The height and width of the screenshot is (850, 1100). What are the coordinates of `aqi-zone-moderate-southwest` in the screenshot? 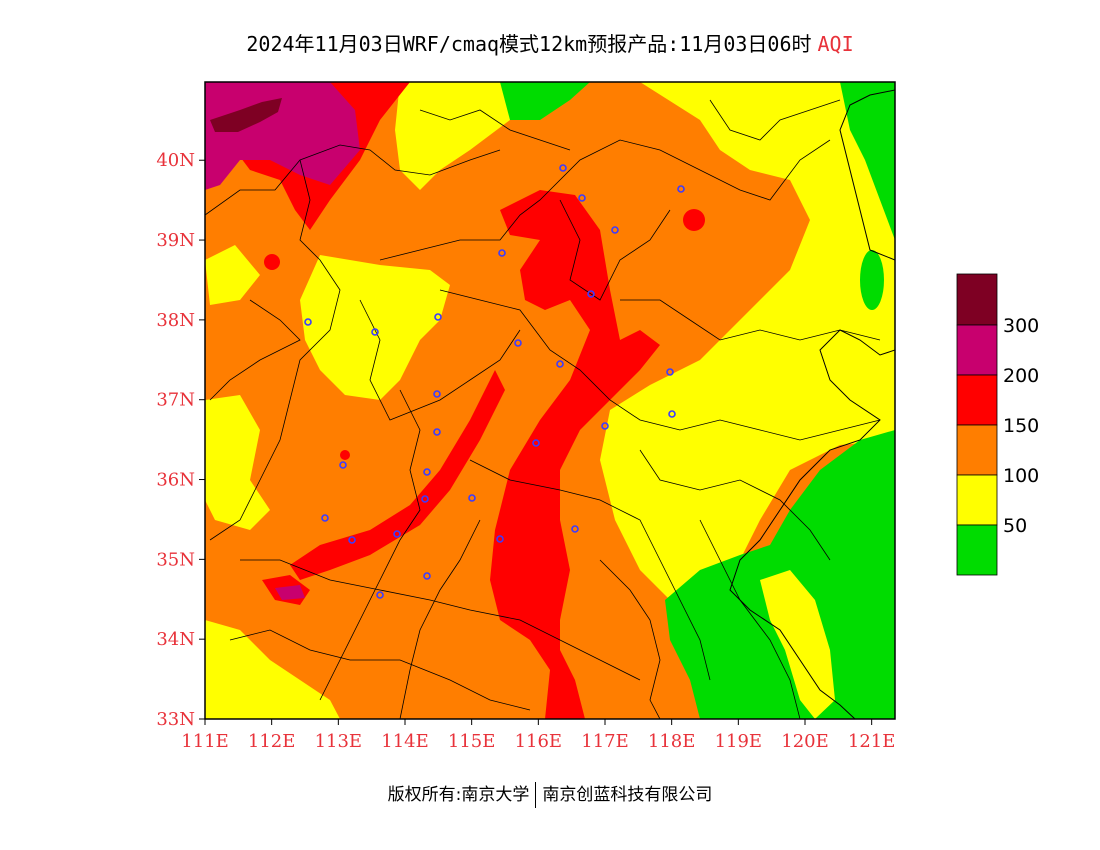 It's located at (272, 669).